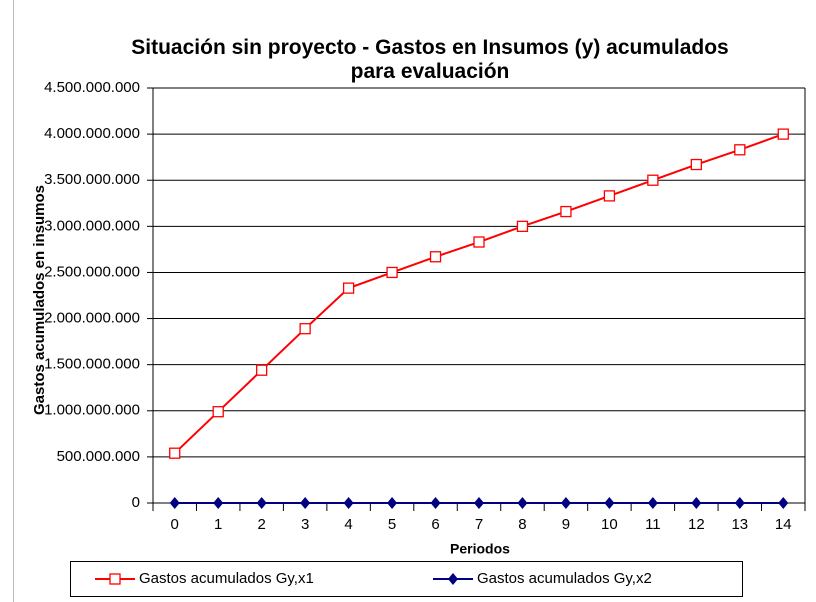 This screenshot has height=602, width=816. Describe the element at coordinates (696, 524) in the screenshot. I see `x-tick-label: 12` at that location.